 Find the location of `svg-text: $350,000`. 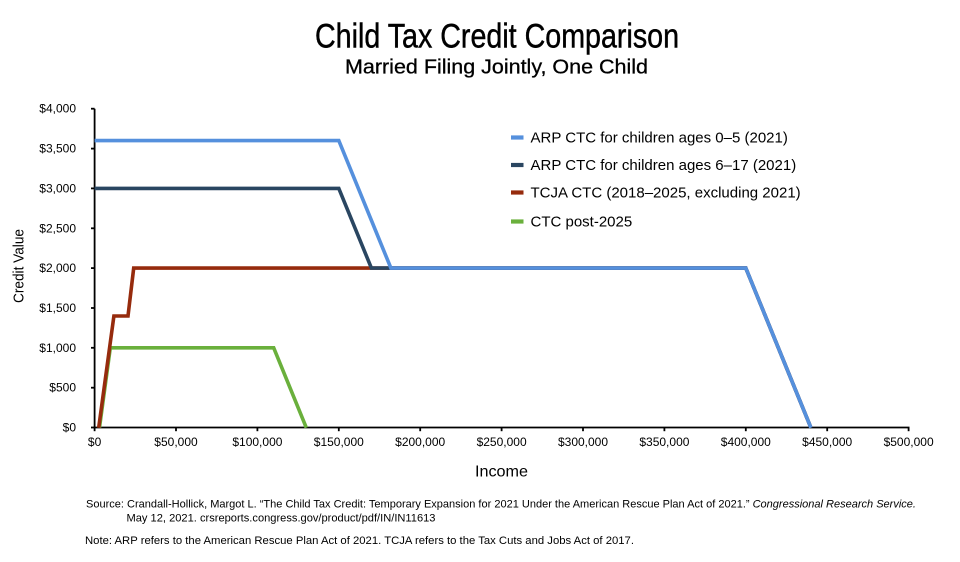

svg-text: $350,000 is located at coordinates (664, 442).